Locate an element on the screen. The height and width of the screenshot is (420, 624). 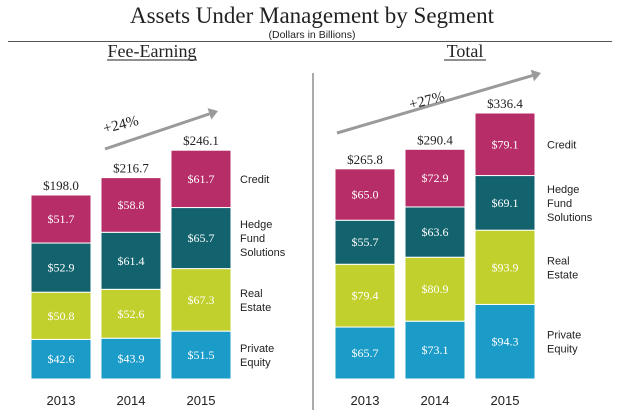
bar-value-label: $65.0 is located at coordinates (365, 195).